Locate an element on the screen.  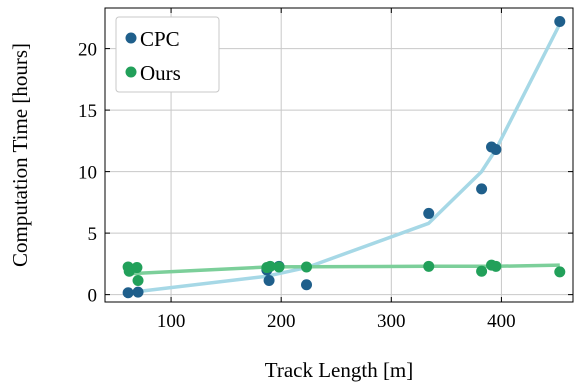
legend-box is located at coordinates (167, 54).